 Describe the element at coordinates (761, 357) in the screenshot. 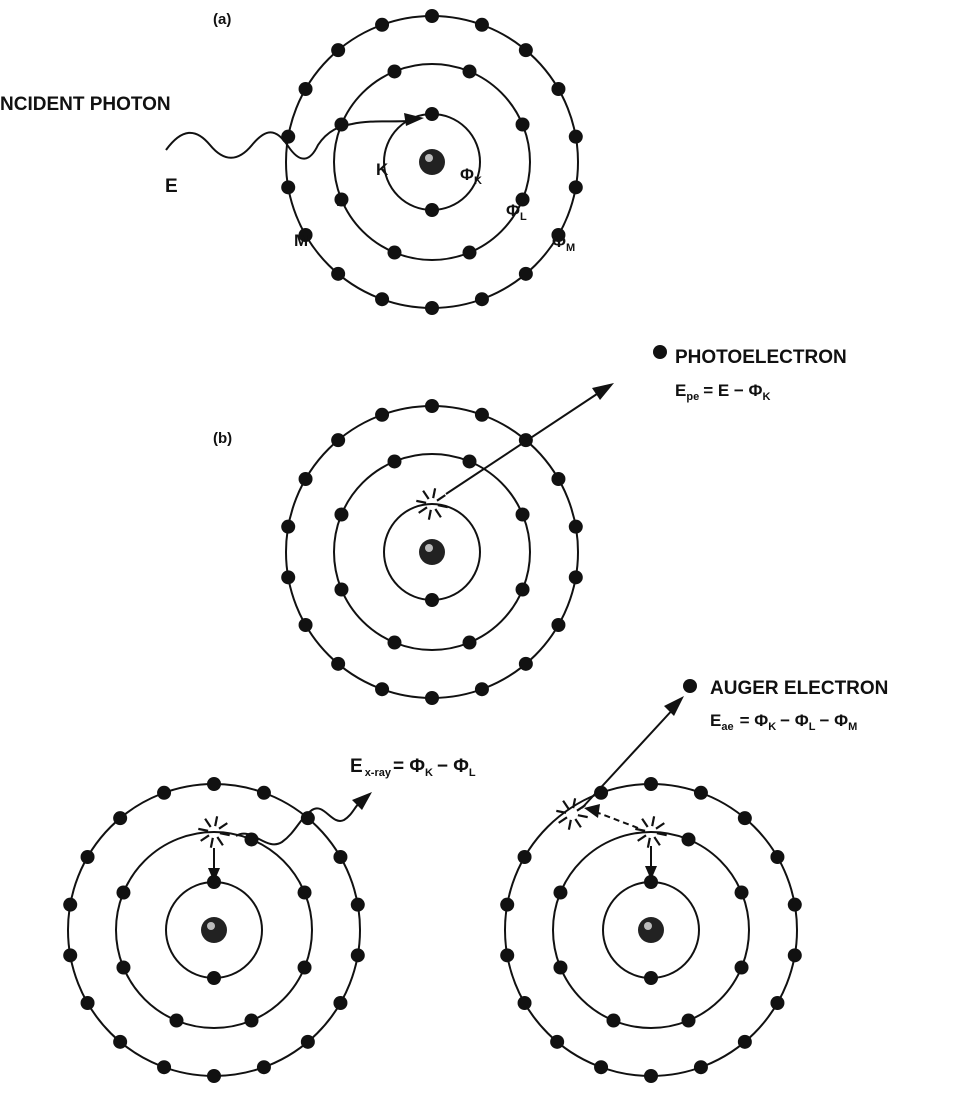

I see `photoelectron-label: PHOTOELECTRON` at that location.